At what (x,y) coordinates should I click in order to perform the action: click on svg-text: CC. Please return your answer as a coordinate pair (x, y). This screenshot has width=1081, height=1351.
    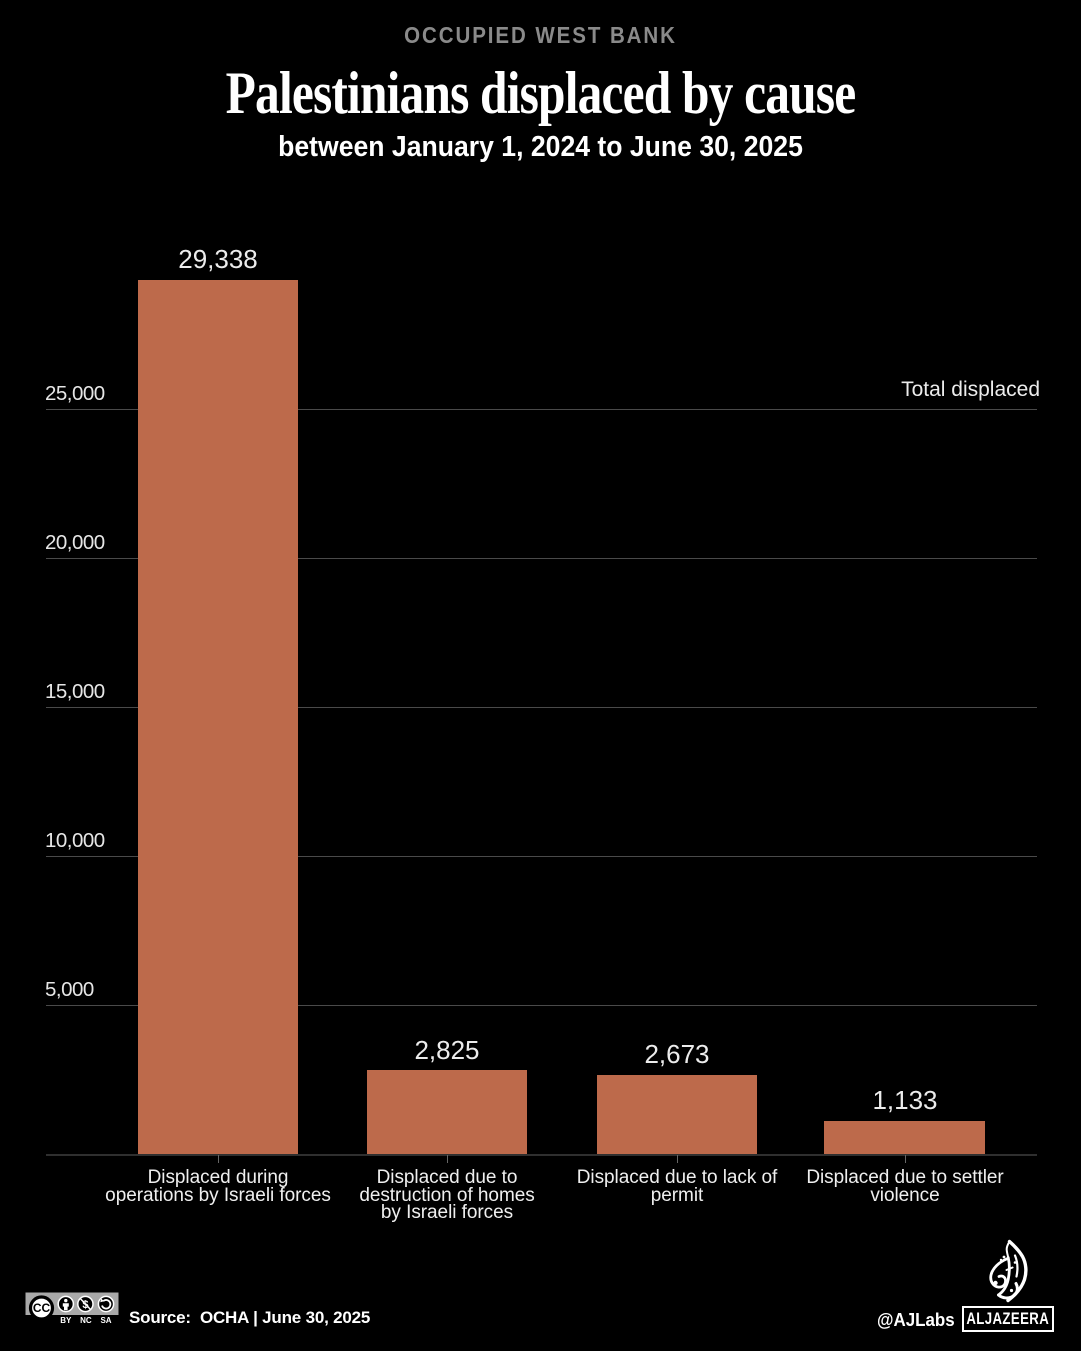
    Looking at the image, I should click on (42, 1308).